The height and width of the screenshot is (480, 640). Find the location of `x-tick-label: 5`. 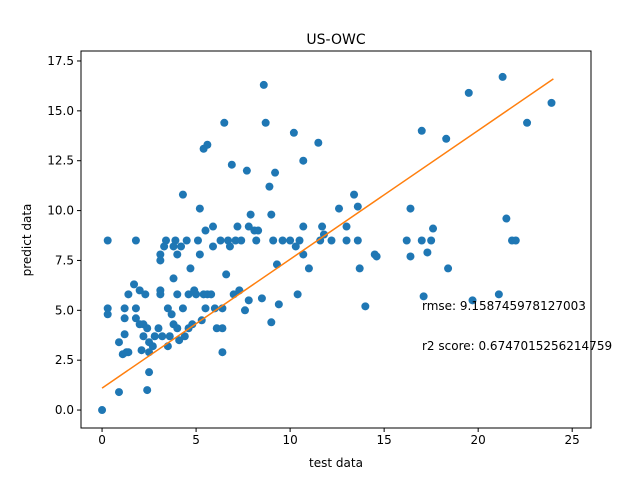

x-tick-label: 5 is located at coordinates (196, 440).